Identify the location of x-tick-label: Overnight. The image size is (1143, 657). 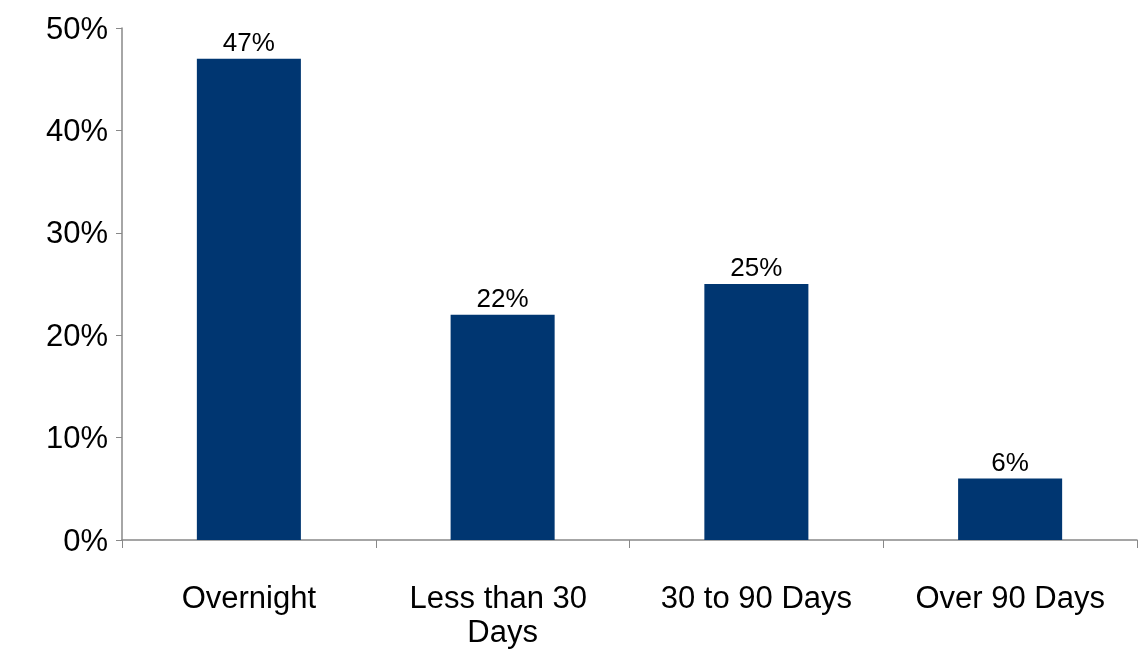
(249, 597).